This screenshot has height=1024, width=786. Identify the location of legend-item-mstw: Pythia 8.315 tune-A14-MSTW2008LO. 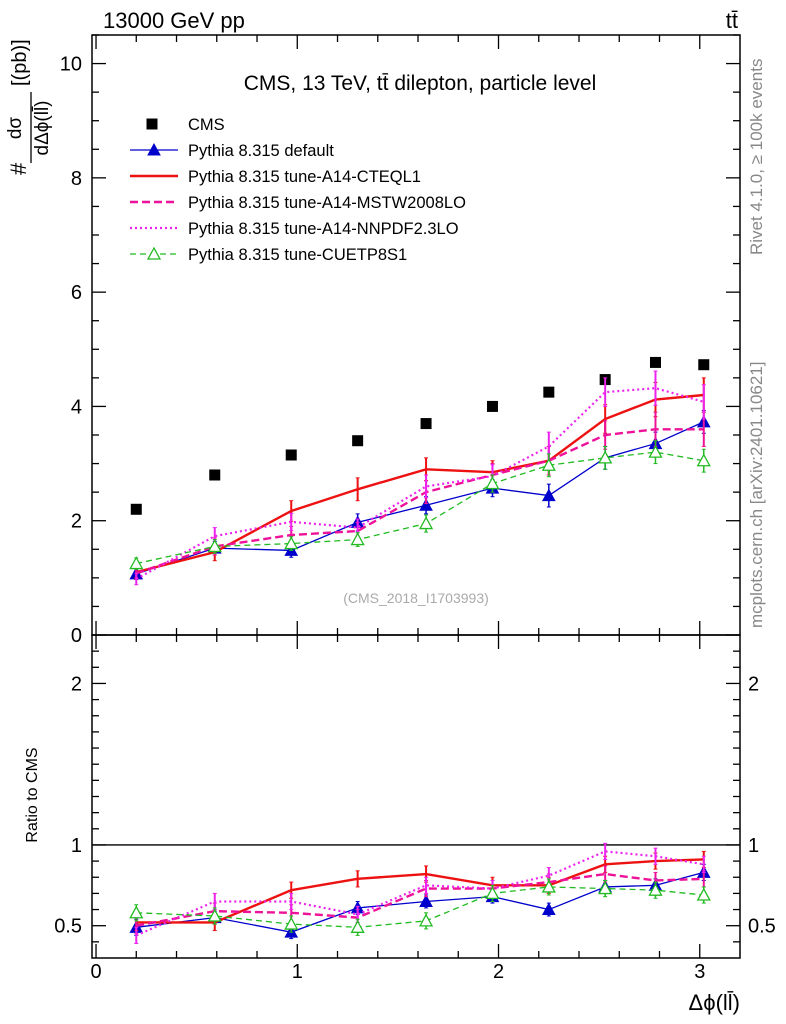
(298, 203).